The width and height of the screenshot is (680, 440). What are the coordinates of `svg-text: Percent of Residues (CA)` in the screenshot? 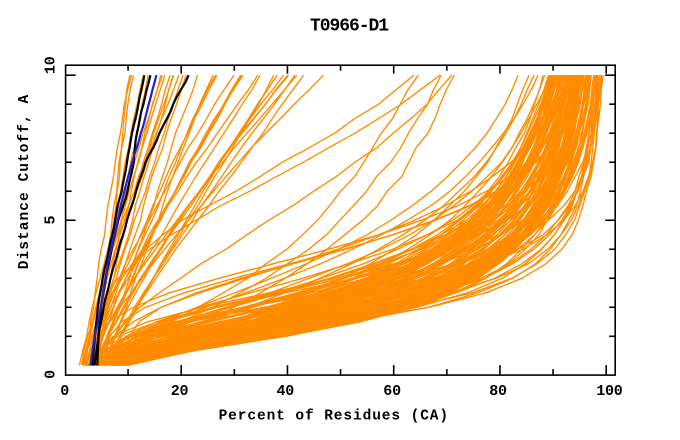 It's located at (334, 417).